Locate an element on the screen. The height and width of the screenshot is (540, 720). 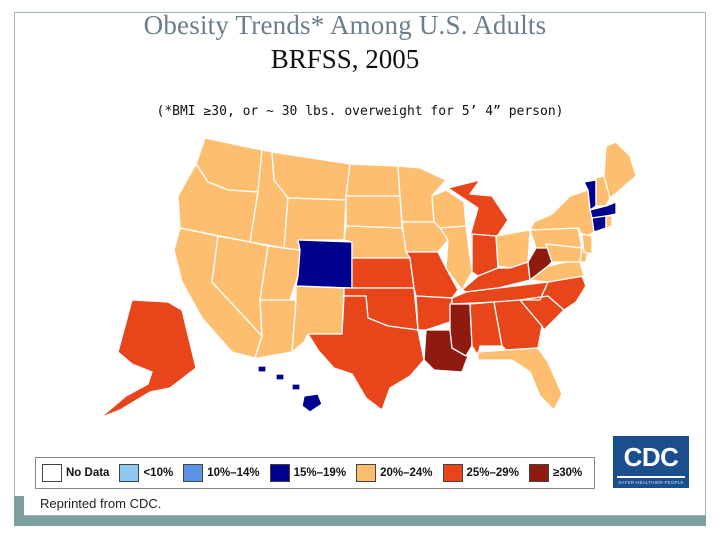
state-arkansas is located at coordinates (434, 313).